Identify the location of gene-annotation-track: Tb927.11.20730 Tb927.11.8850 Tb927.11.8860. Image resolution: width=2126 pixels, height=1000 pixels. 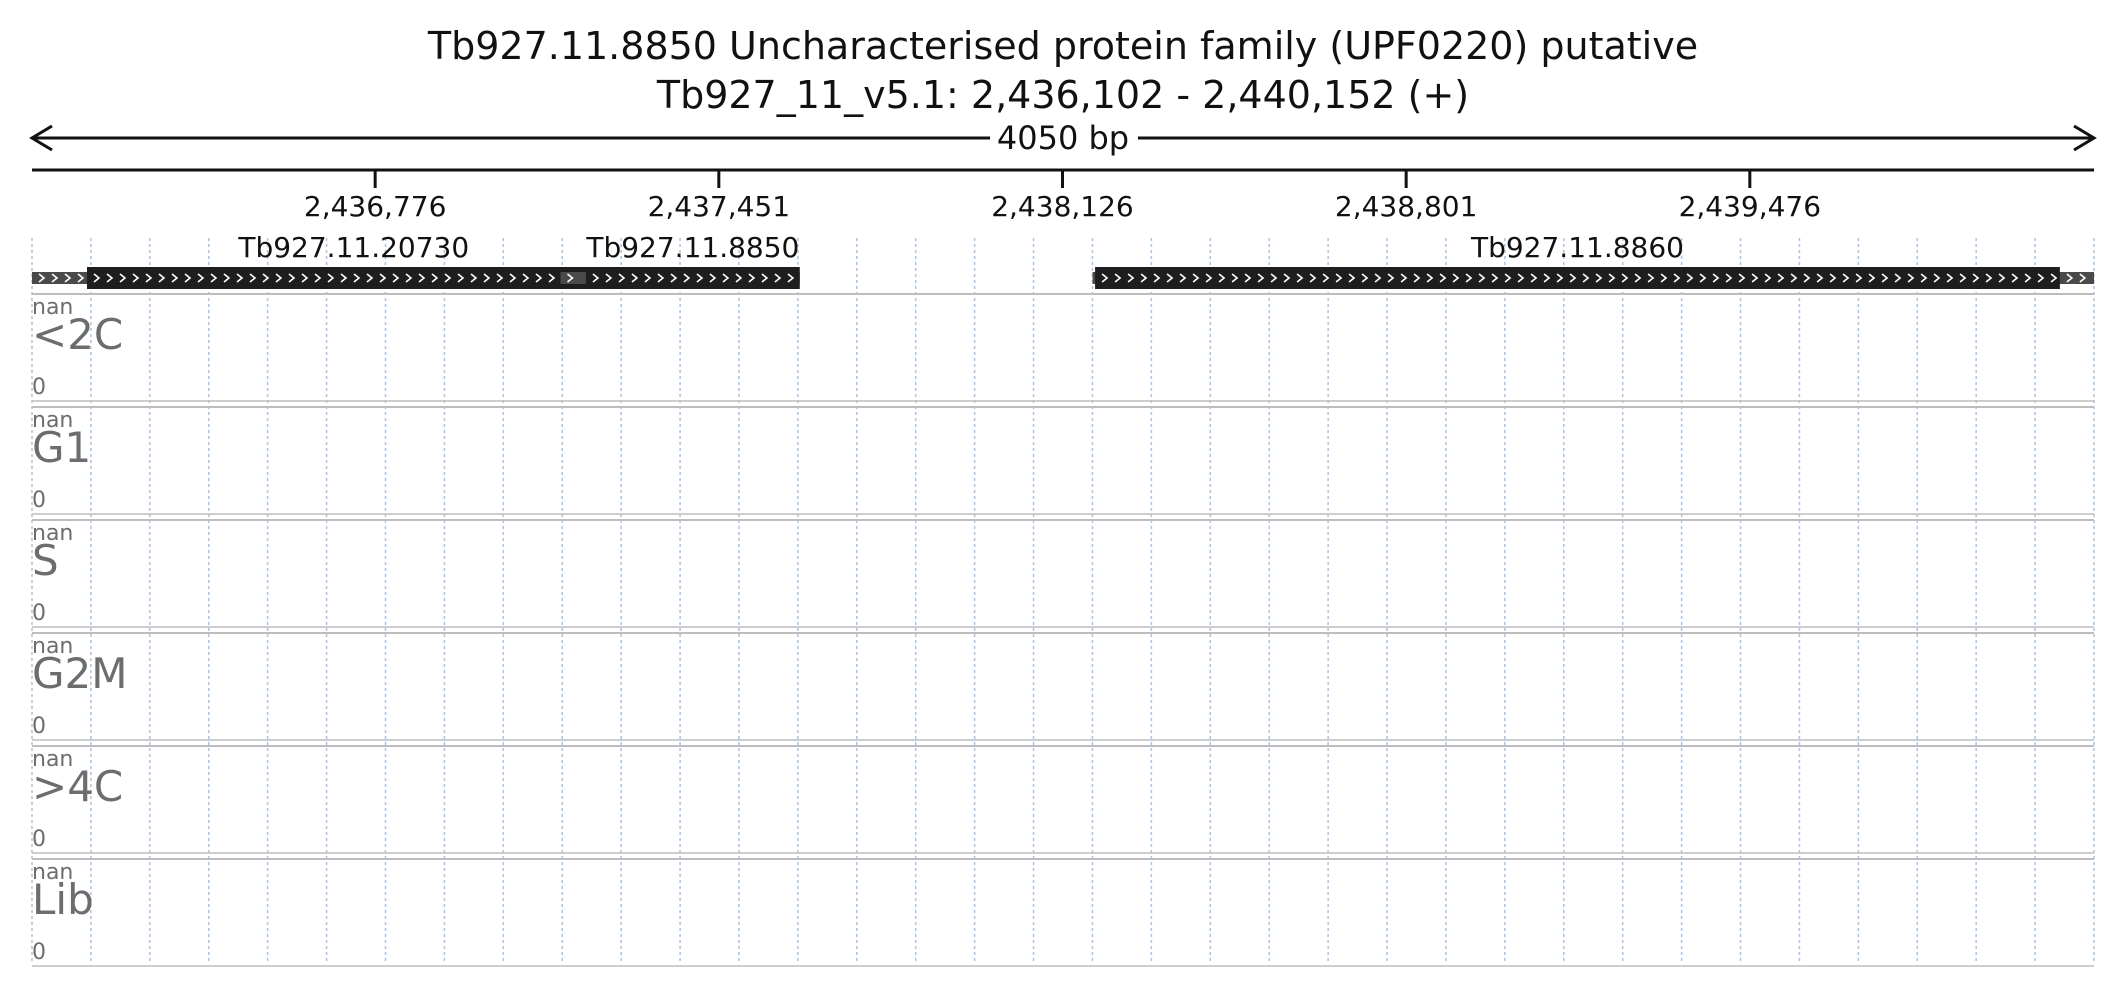
(1063, 260).